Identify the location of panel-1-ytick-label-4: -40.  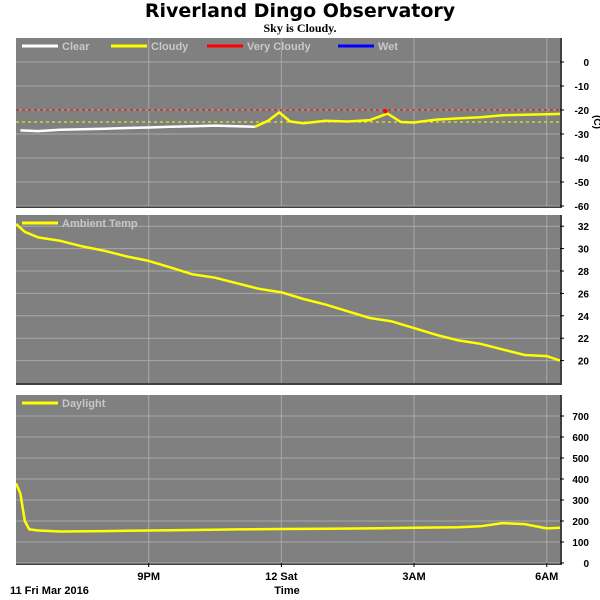
(582, 159).